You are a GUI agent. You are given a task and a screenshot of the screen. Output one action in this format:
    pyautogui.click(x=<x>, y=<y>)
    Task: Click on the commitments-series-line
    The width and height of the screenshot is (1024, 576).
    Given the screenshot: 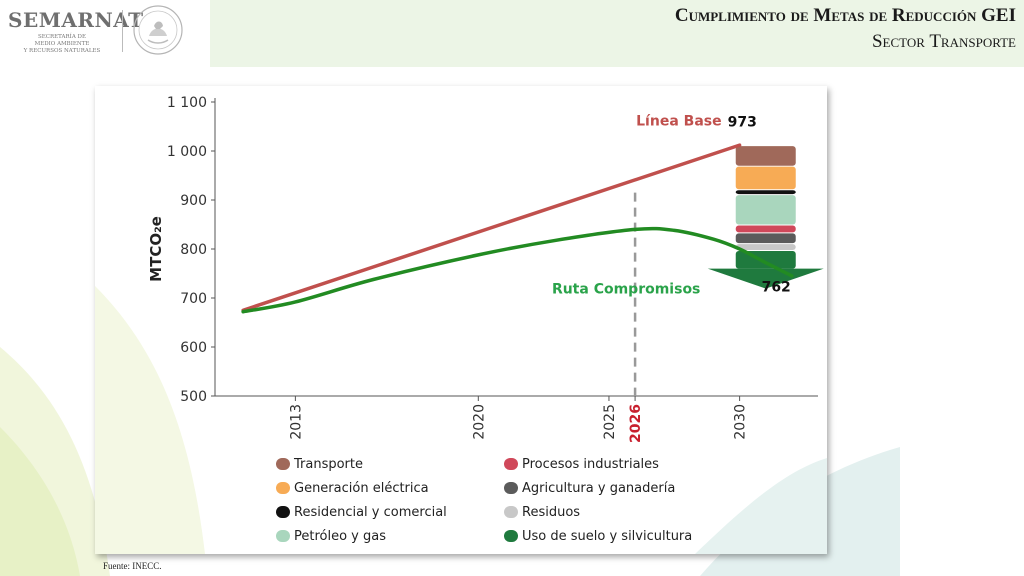 What is the action you would take?
    pyautogui.click(x=517, y=270)
    